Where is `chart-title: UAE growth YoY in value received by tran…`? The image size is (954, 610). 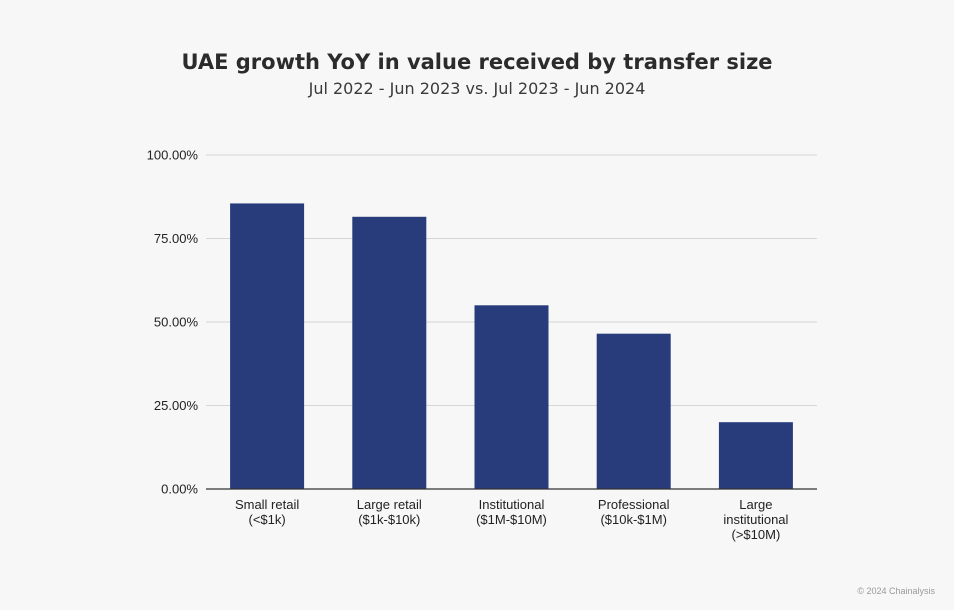
chart-title: UAE growth YoY in value received by tran… is located at coordinates (477, 62).